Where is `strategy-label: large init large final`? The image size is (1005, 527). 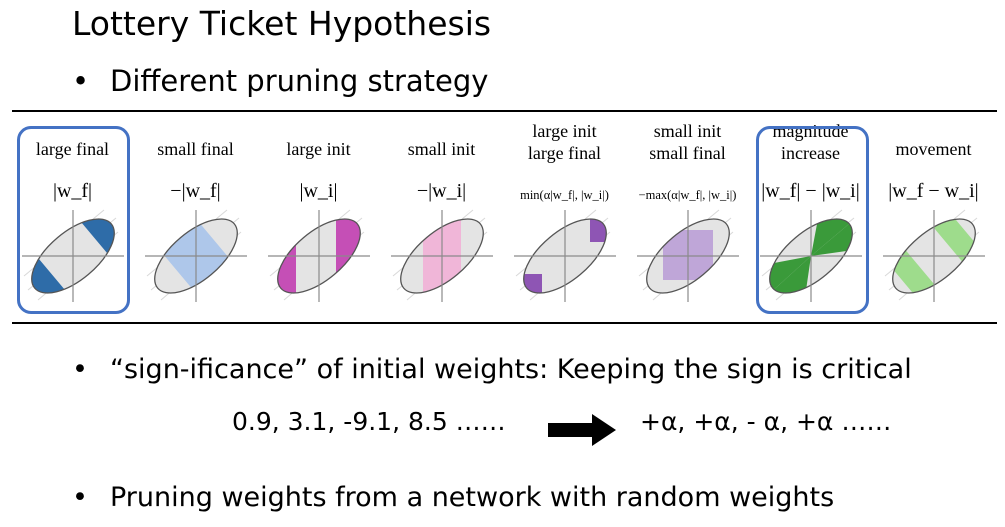
strategy-label: large init large final is located at coordinates (564, 142).